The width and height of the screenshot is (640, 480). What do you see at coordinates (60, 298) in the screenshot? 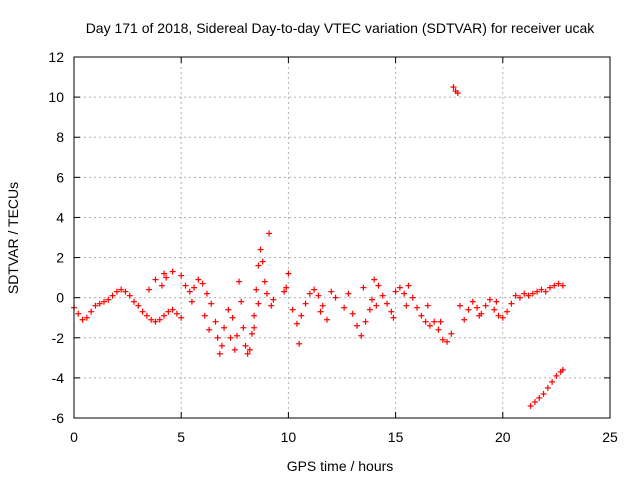
I see `y-tick-label: 0` at bounding box center [60, 298].